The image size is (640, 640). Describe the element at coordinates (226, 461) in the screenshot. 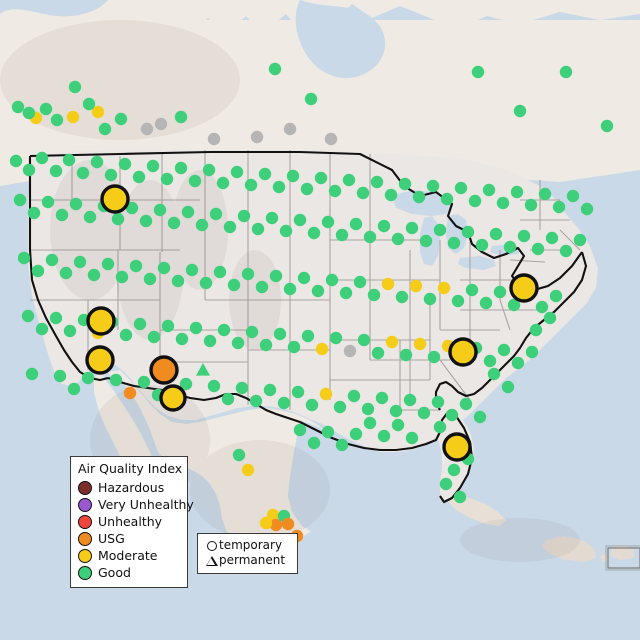

I see `mexico-landmass` at that location.